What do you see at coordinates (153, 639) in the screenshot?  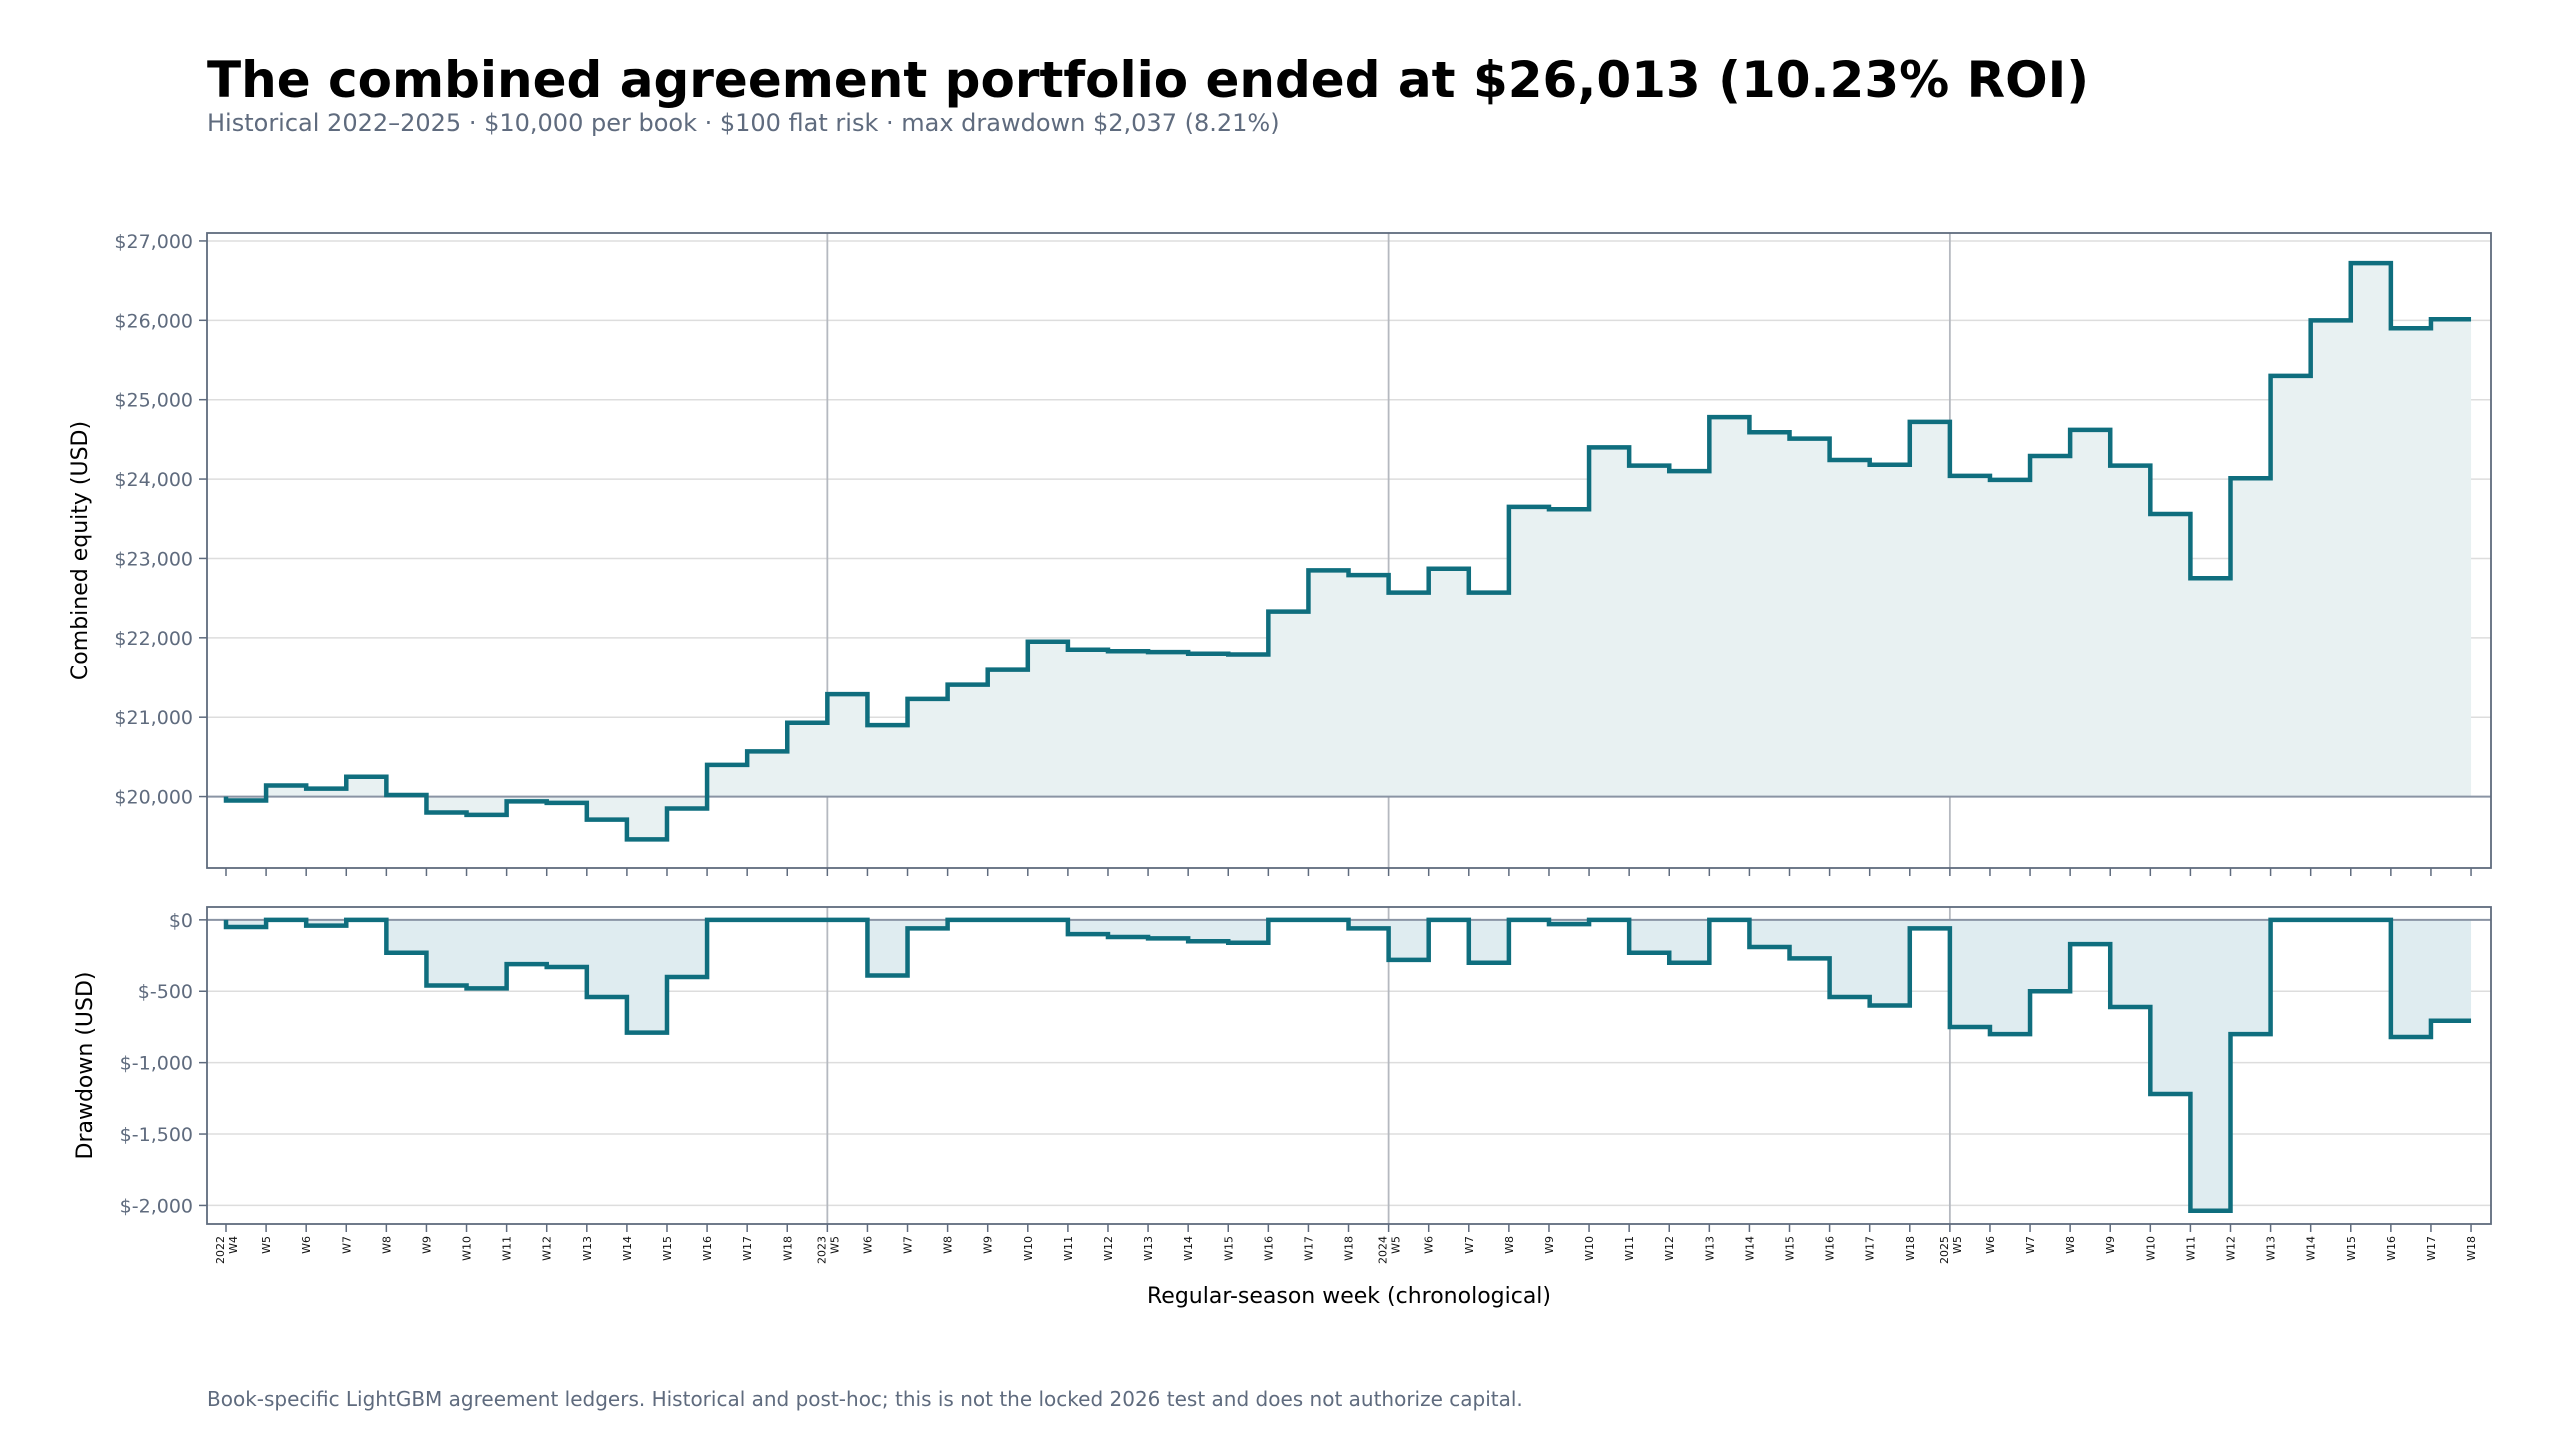 I see `y-tick-label: $22,000` at bounding box center [153, 639].